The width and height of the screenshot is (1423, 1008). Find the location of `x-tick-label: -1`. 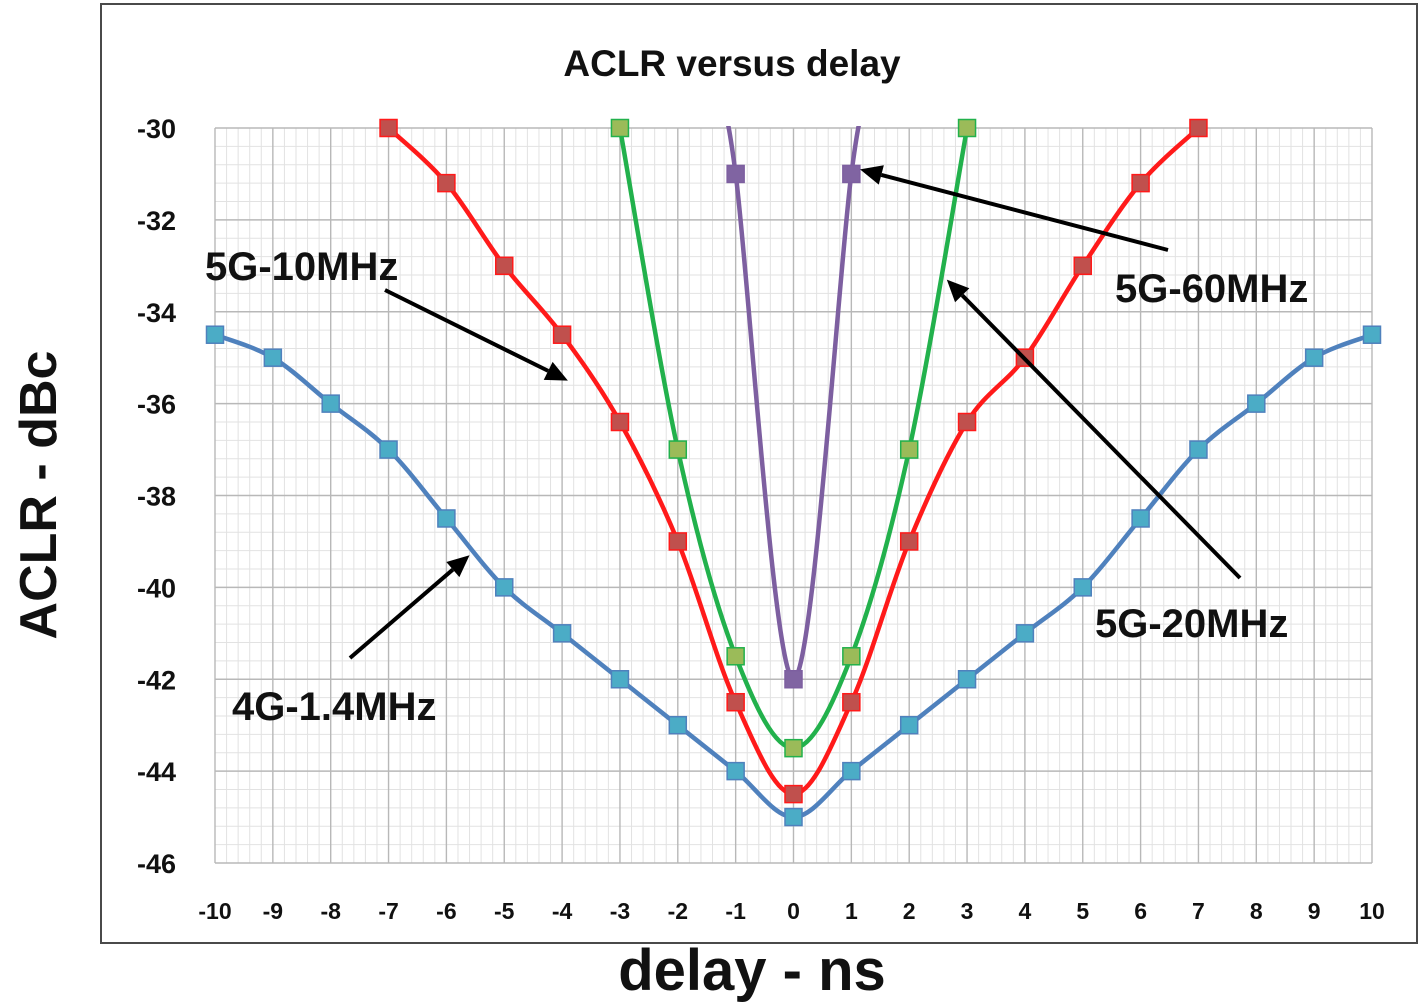

x-tick-label: -1 is located at coordinates (735, 911).